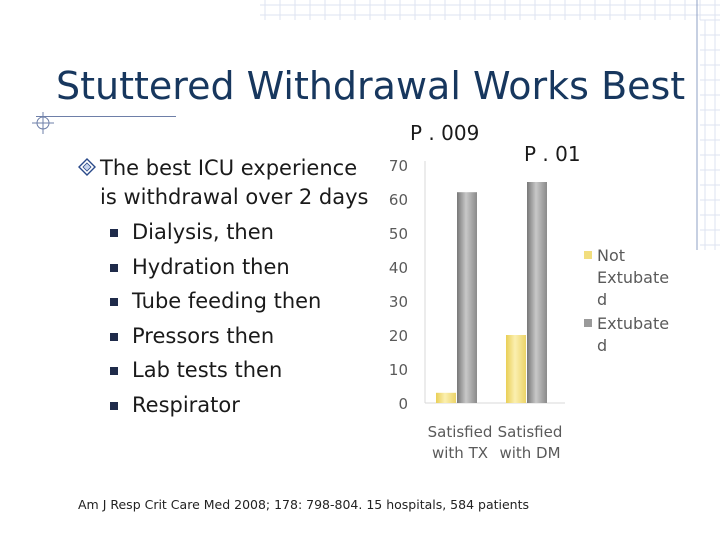 Image resolution: width=720 pixels, height=540 pixels. I want to click on sub-bullet-text: Pressors then, so click(203, 335).